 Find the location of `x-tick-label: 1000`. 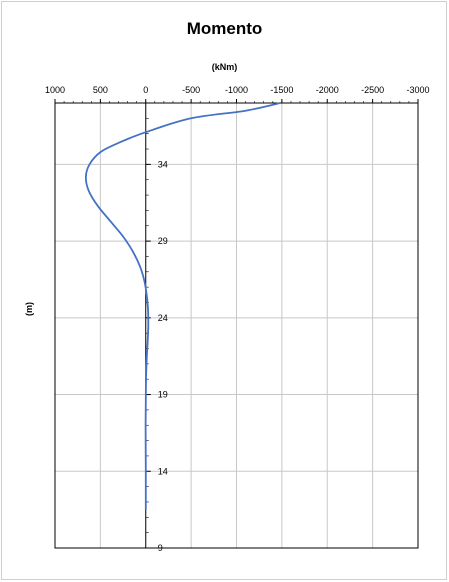

x-tick-label: 1000 is located at coordinates (55, 90).